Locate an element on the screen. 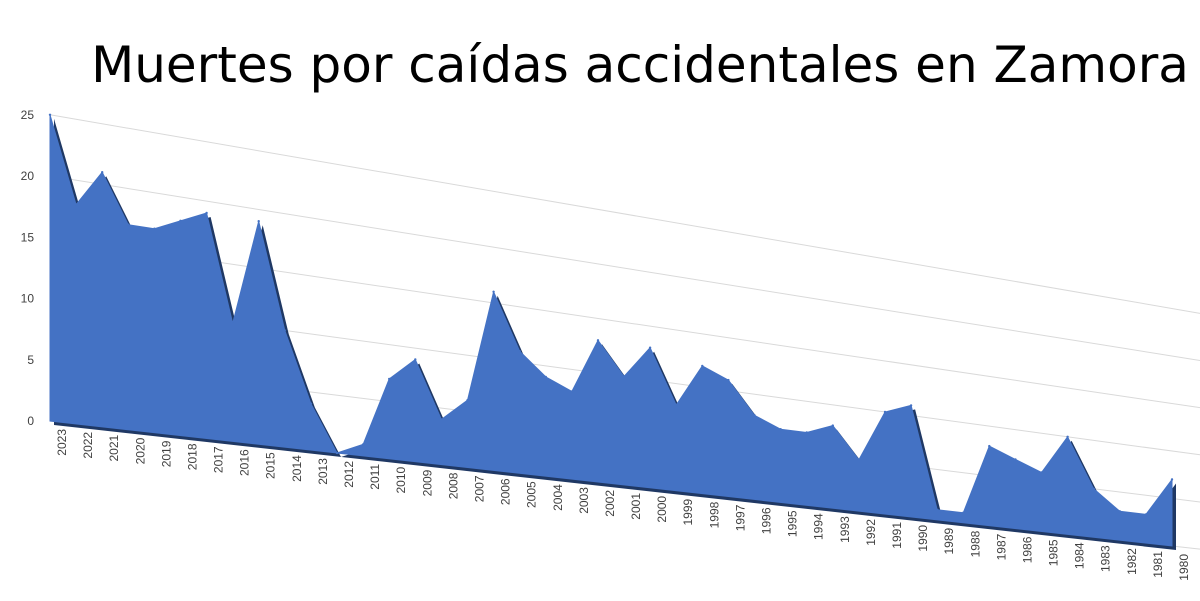  x-tick-label: 1996 is located at coordinates (767, 520).